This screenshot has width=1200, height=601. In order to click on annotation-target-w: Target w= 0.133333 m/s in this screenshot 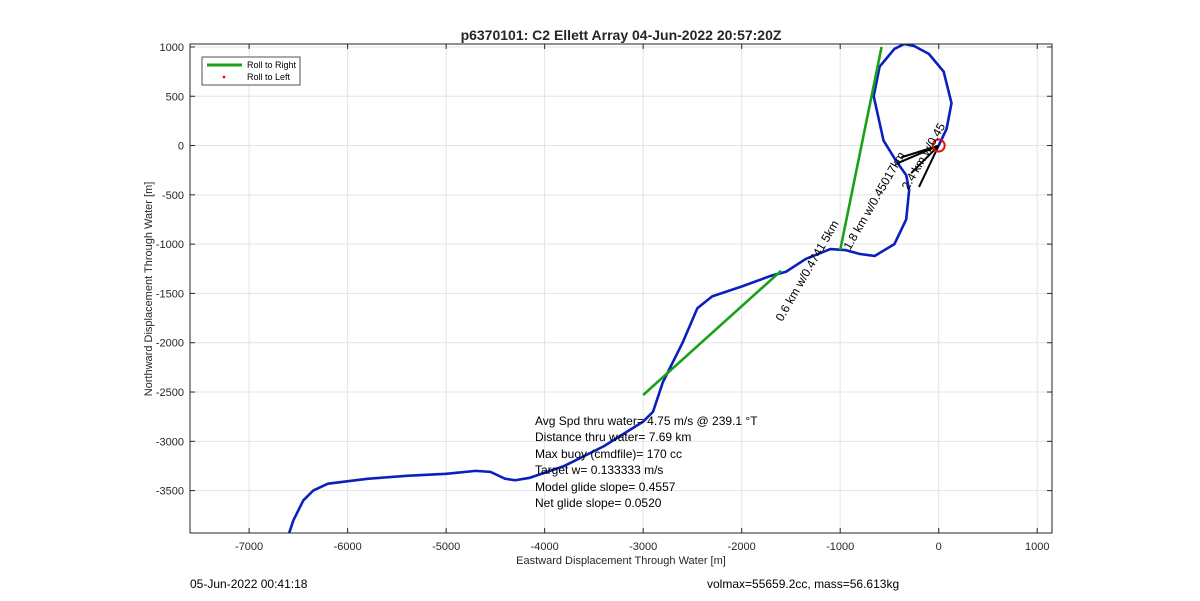, I will do `click(599, 470)`.